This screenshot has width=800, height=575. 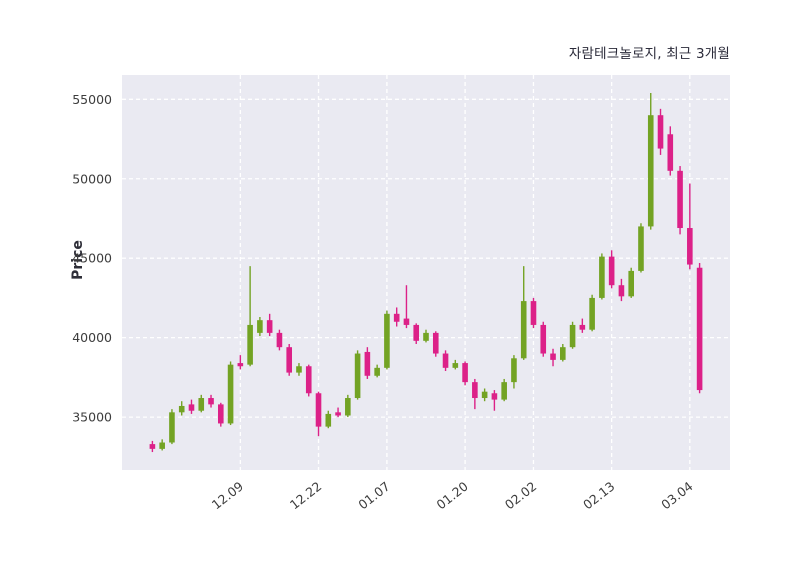 I want to click on y-tick-label: 45000, so click(x=92, y=258).